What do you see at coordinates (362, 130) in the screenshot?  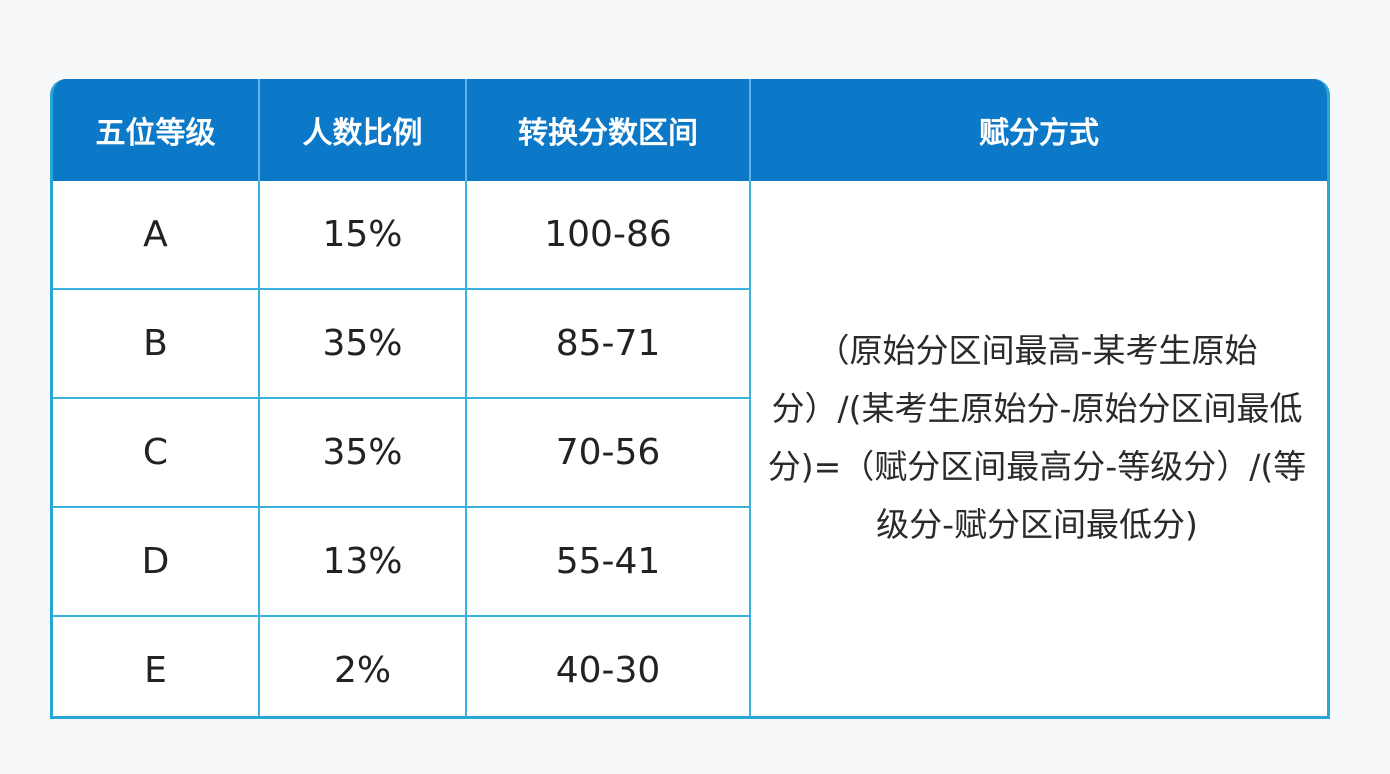 I see `header-ratio: 人数比例` at bounding box center [362, 130].